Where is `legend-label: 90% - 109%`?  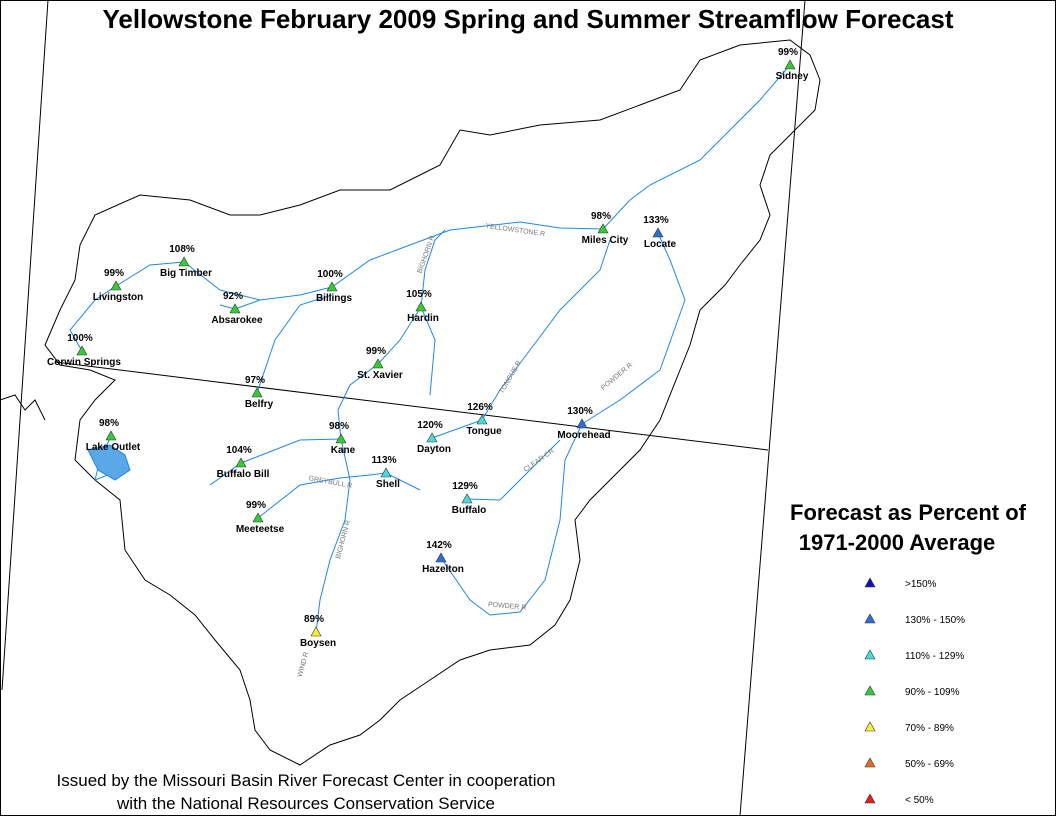
legend-label: 90% - 109% is located at coordinates (932, 692).